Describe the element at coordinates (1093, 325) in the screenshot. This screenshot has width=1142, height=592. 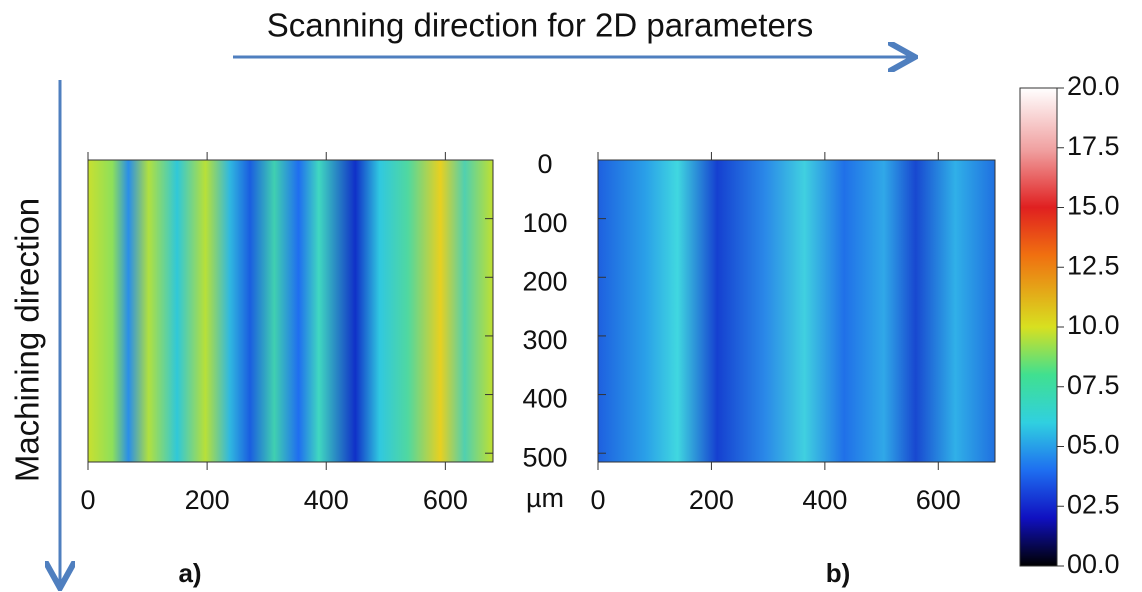
I see `colorbar-tick-label: 10.0` at that location.